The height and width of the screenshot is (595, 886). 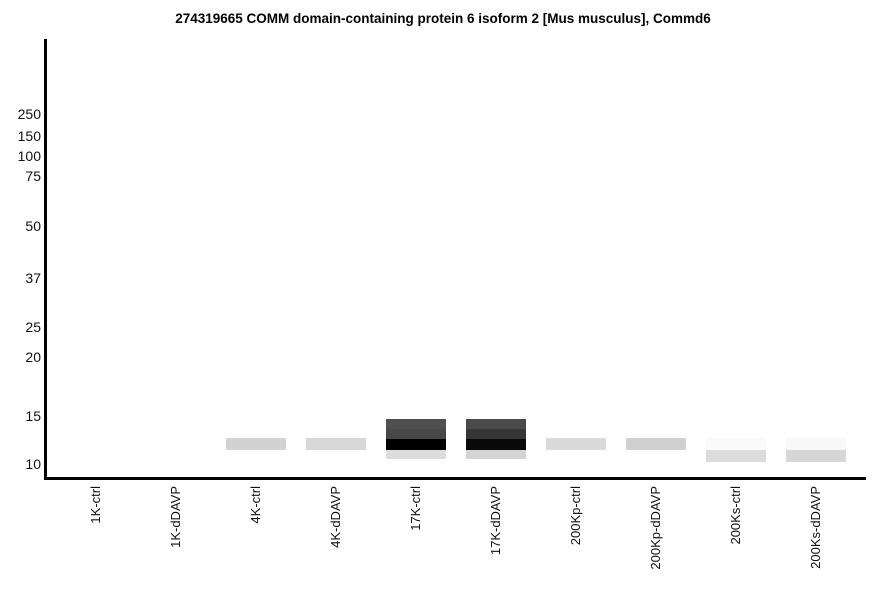 What do you see at coordinates (33, 176) in the screenshot?
I see `y-axis-tick-label: 75` at bounding box center [33, 176].